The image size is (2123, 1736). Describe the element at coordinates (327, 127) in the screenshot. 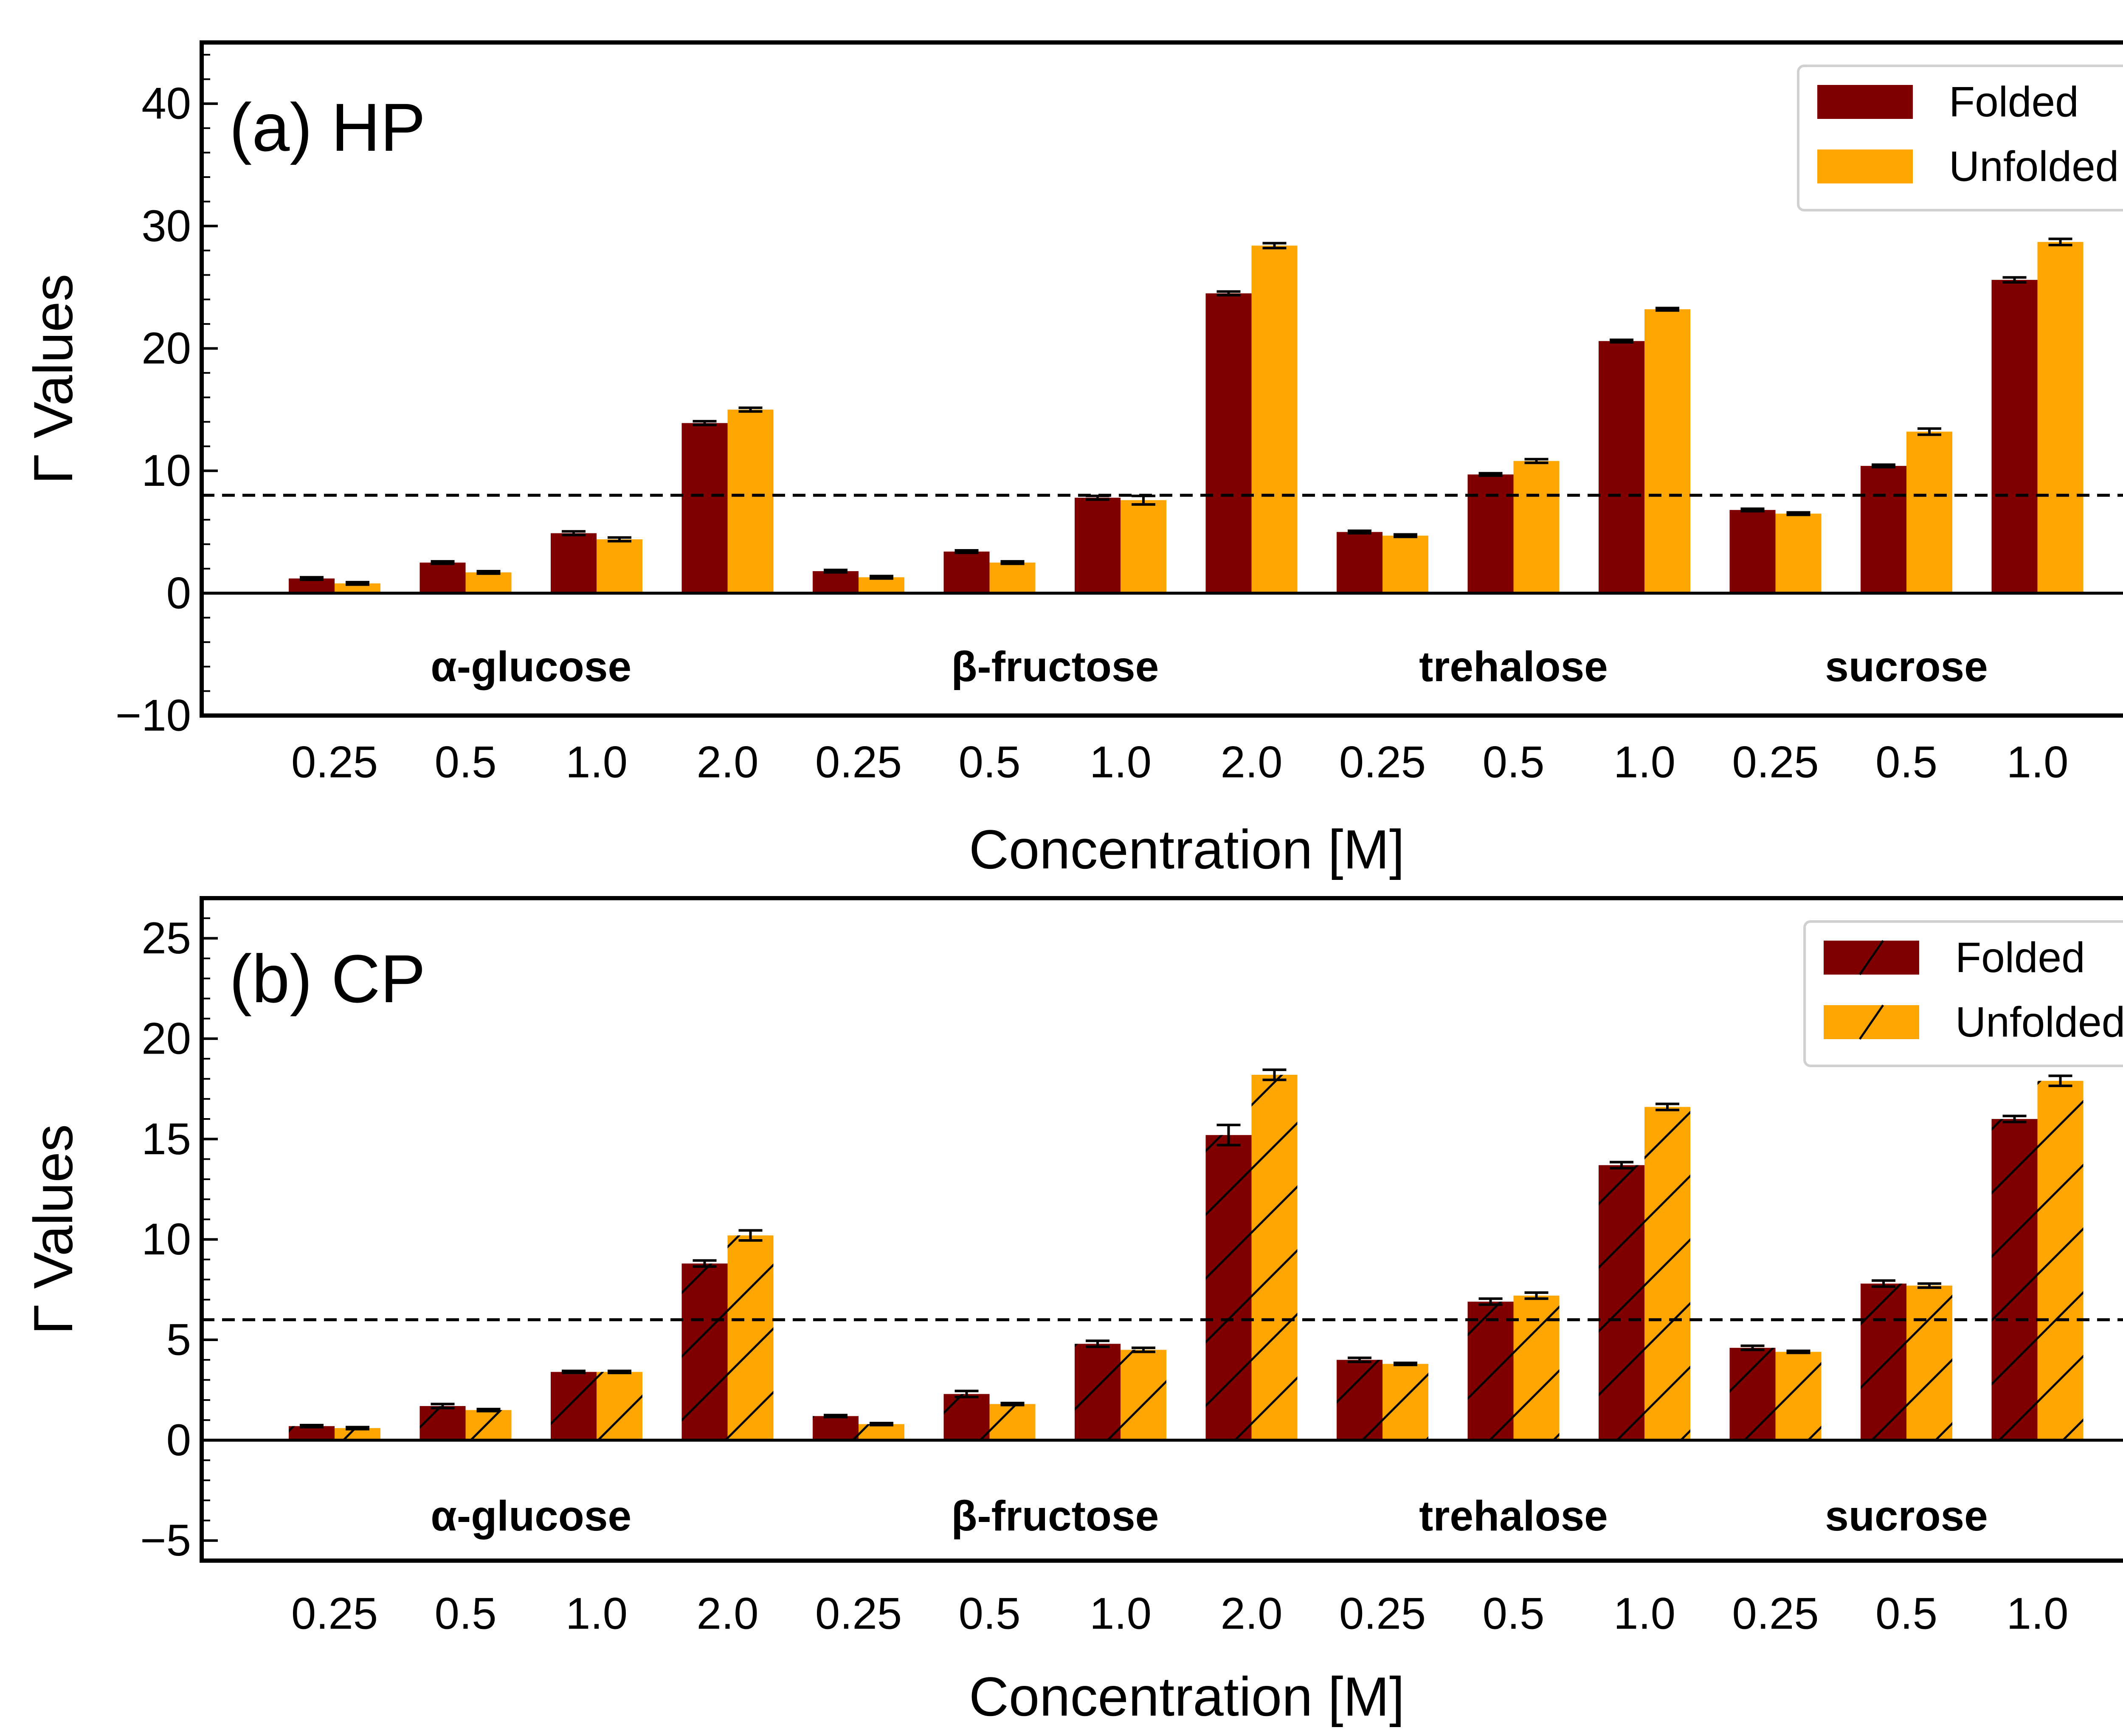

I see `panel-label: (a) HP` at that location.